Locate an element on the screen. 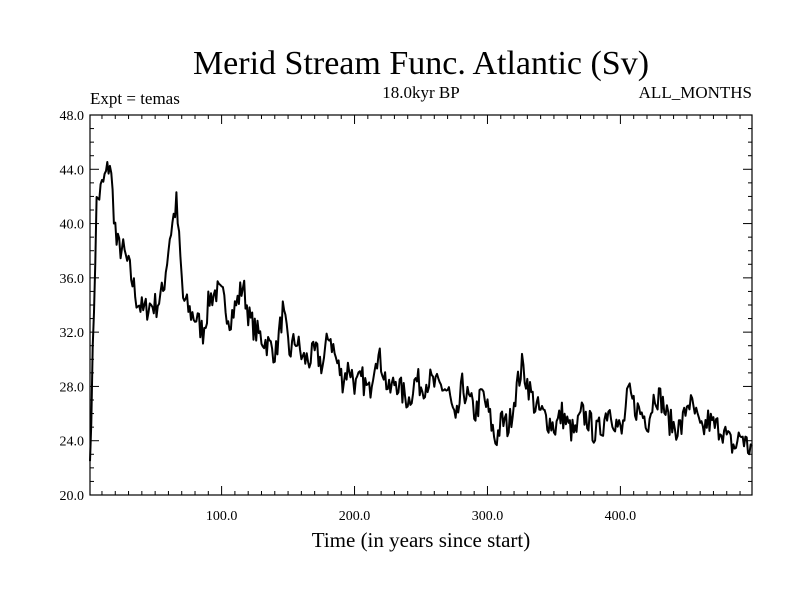 The image size is (800, 600). y-tick-label: 44.0 is located at coordinates (72, 170).